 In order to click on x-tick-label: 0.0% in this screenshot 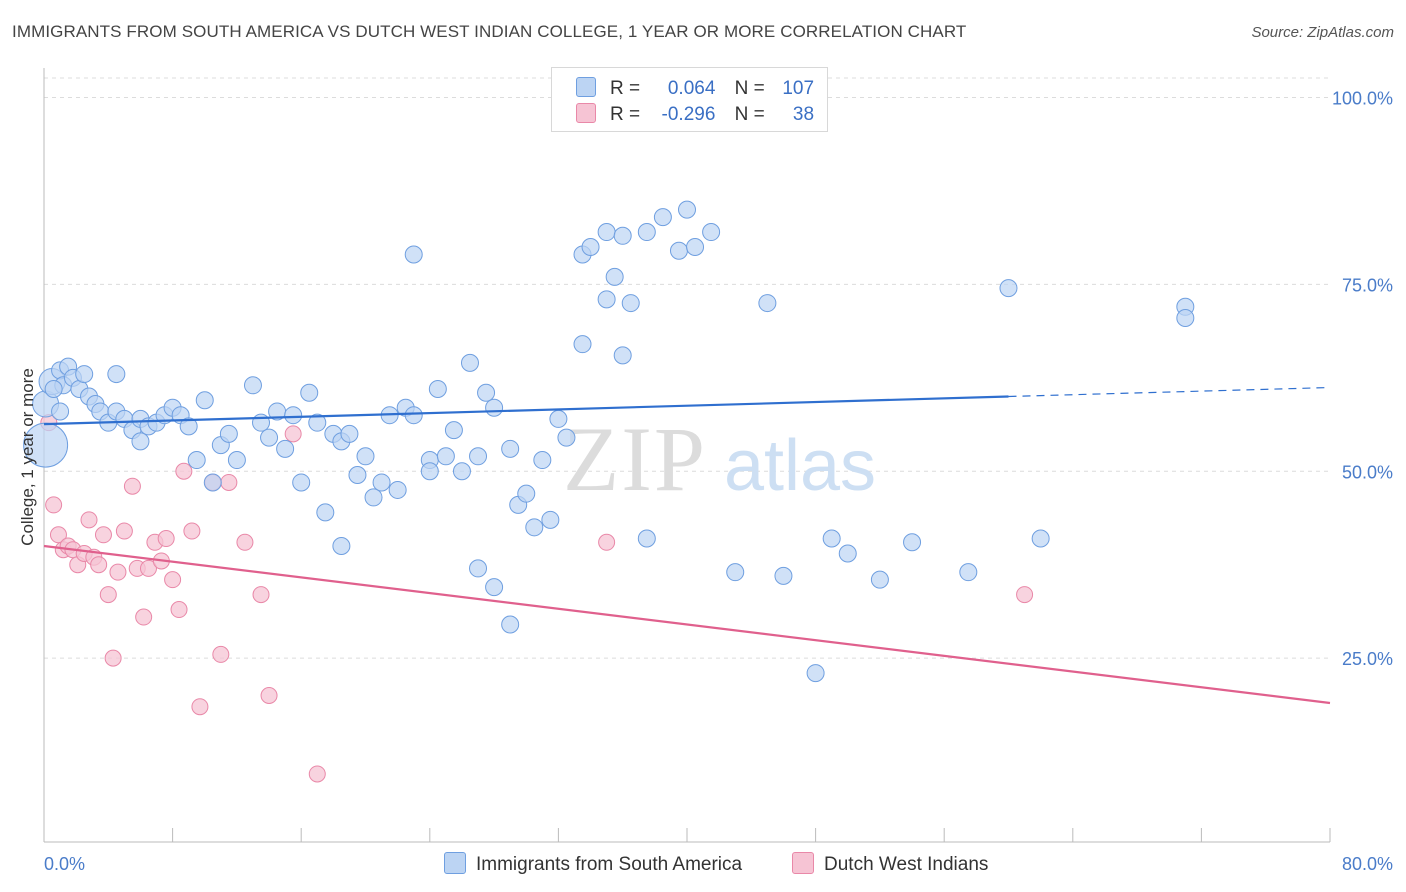, I will do `click(64, 864)`.